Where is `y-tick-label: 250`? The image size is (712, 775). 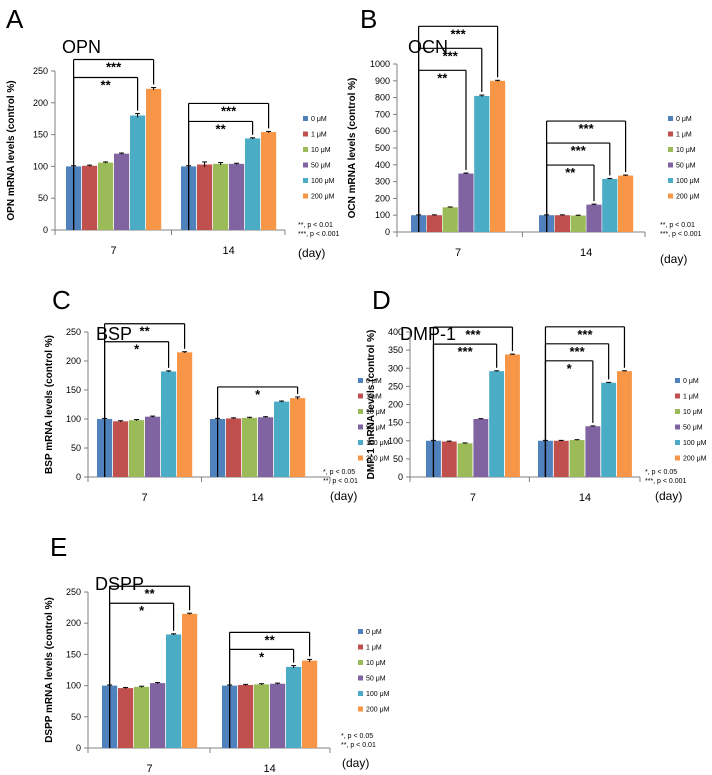 y-tick-label: 250 is located at coordinates (73, 332).